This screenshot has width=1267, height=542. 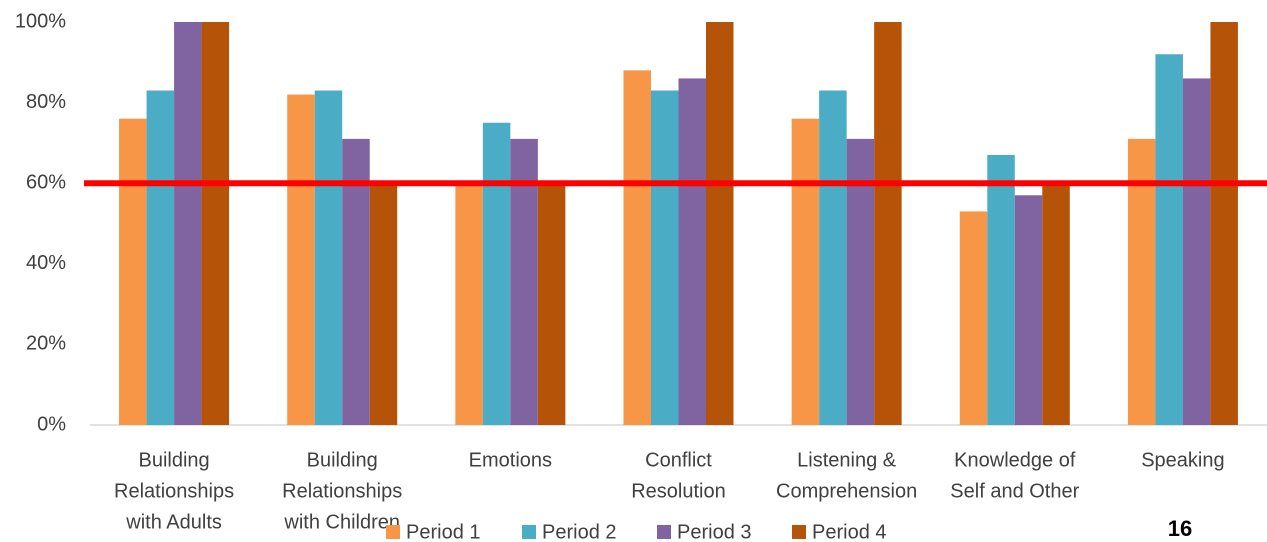 I want to click on x-tick-label: Listening &, so click(x=847, y=460).